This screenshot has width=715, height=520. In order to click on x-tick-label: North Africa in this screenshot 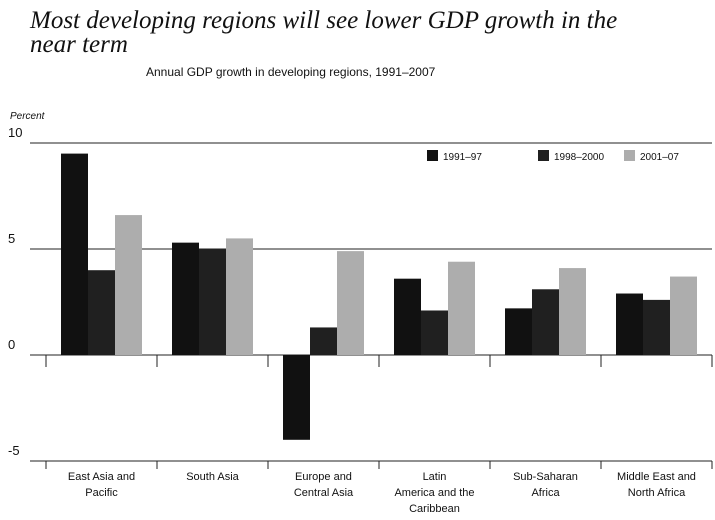, I will do `click(657, 493)`.